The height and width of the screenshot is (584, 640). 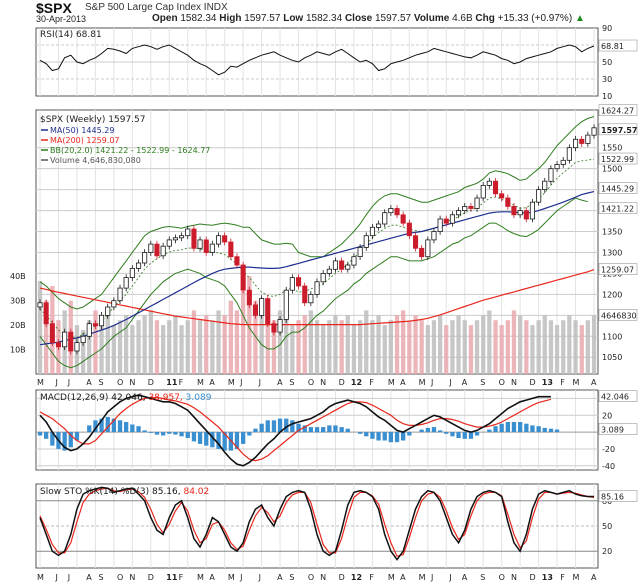 What do you see at coordinates (323, 577) in the screenshot?
I see `x-axis-label-bottom: N` at bounding box center [323, 577].